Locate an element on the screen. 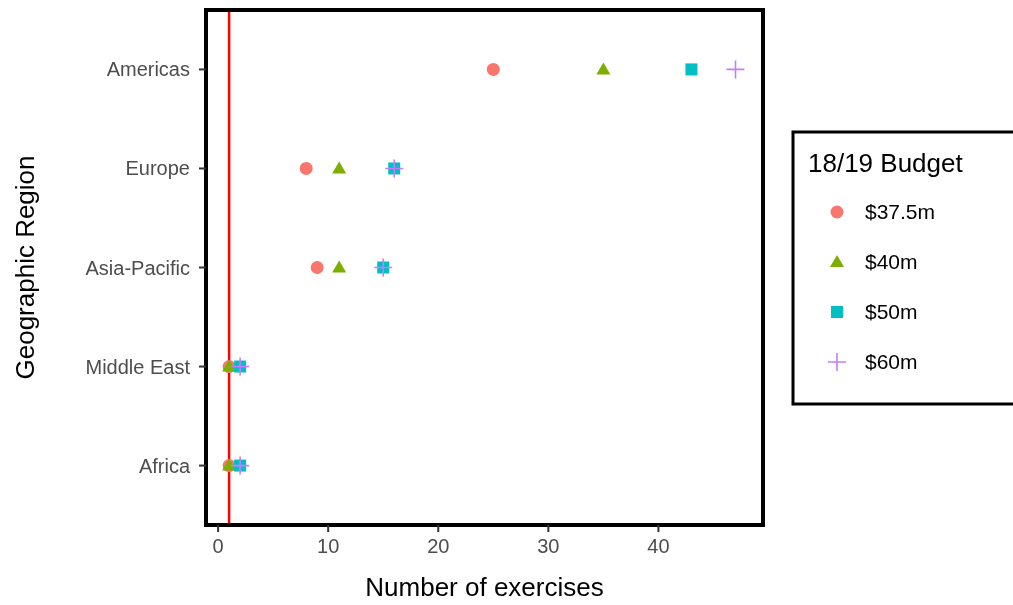 The width and height of the screenshot is (1013, 605). legend-label: $50m is located at coordinates (891, 312).